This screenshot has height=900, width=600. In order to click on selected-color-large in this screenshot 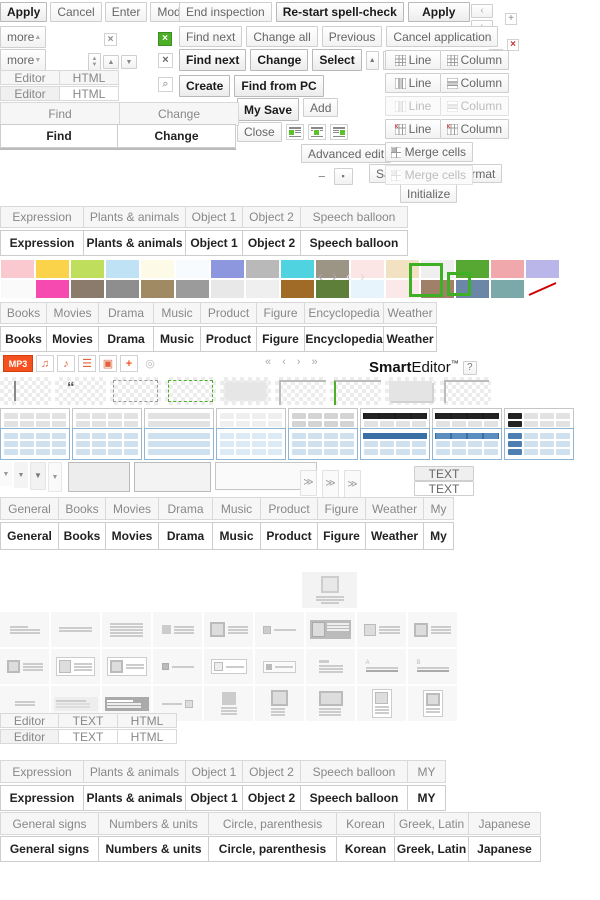, I will do `click(426, 280)`.